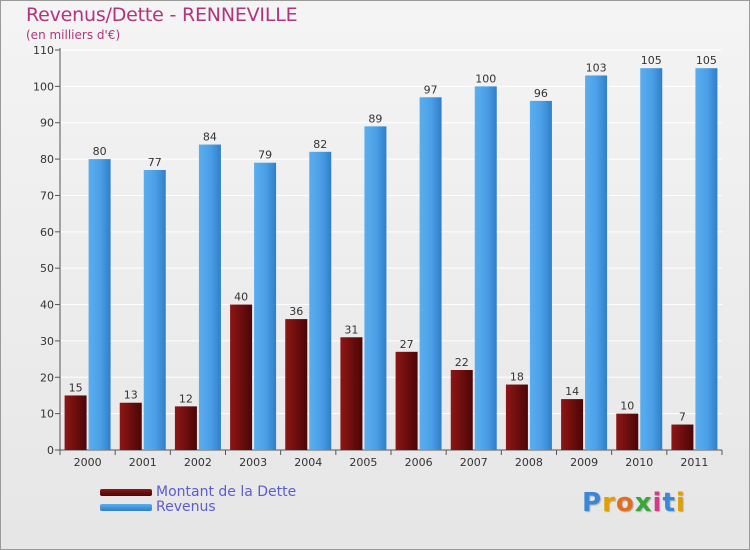 The height and width of the screenshot is (550, 750). What do you see at coordinates (47, 341) in the screenshot?
I see `y-tick-label: 30` at bounding box center [47, 341].